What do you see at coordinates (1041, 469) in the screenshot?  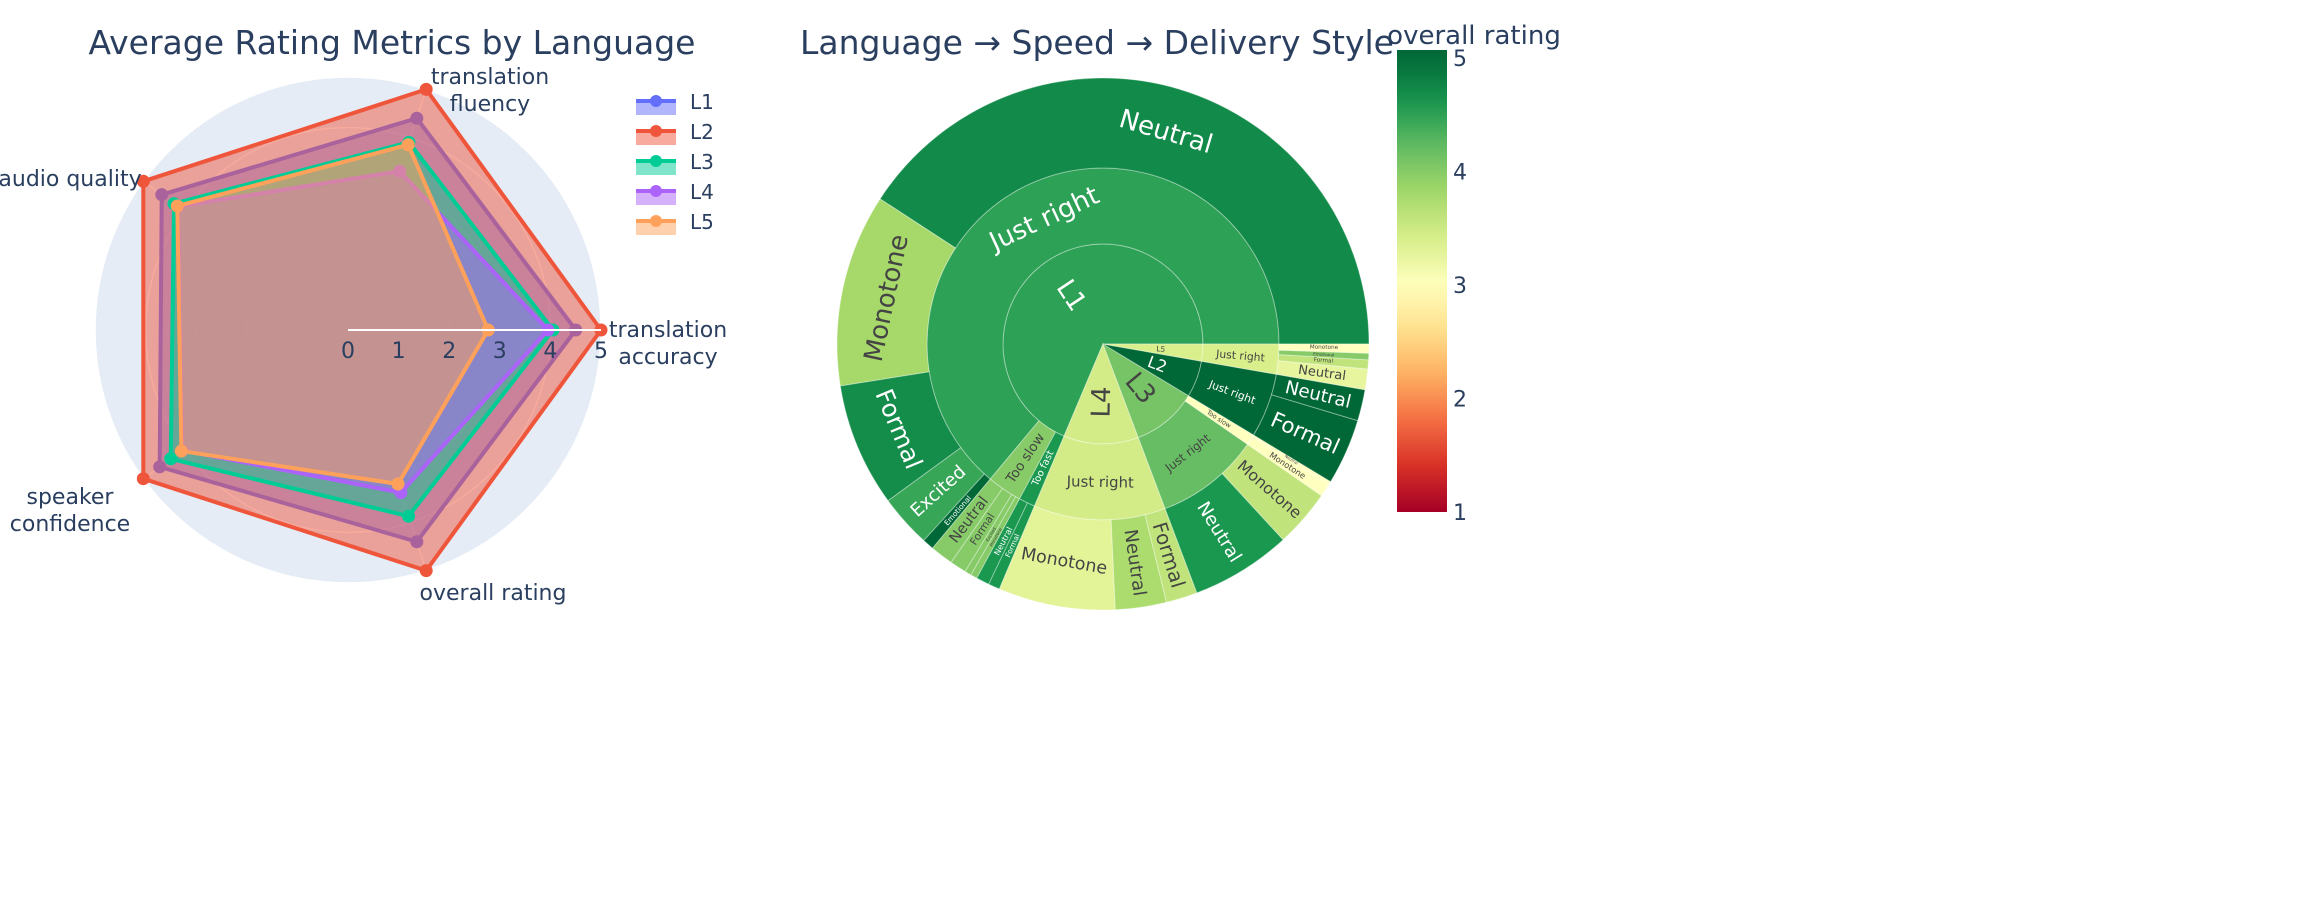 I see `sunburst-segment-too-fast` at bounding box center [1041, 469].